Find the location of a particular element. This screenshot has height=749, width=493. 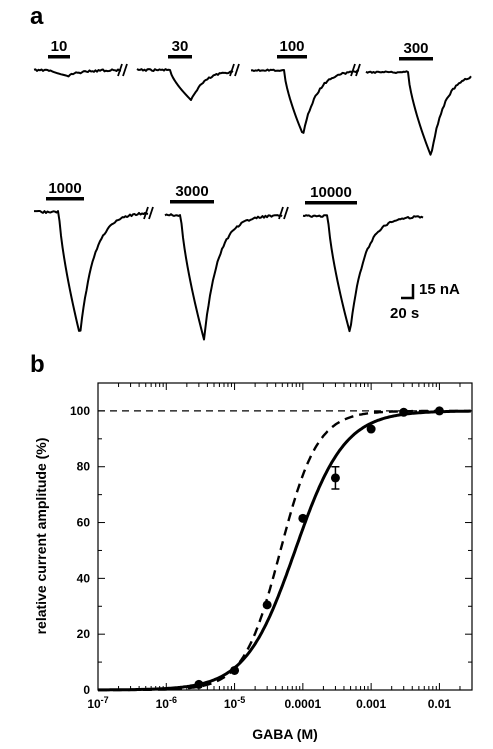

panel-b-label: b is located at coordinates (37, 364).